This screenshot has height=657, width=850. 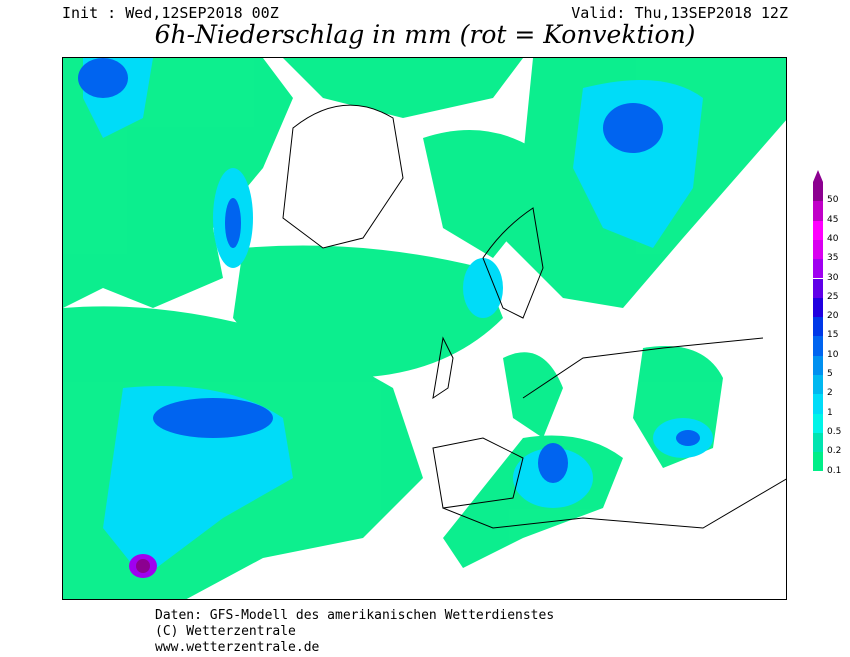 I want to click on legend-label: 30, so click(x=833, y=277).